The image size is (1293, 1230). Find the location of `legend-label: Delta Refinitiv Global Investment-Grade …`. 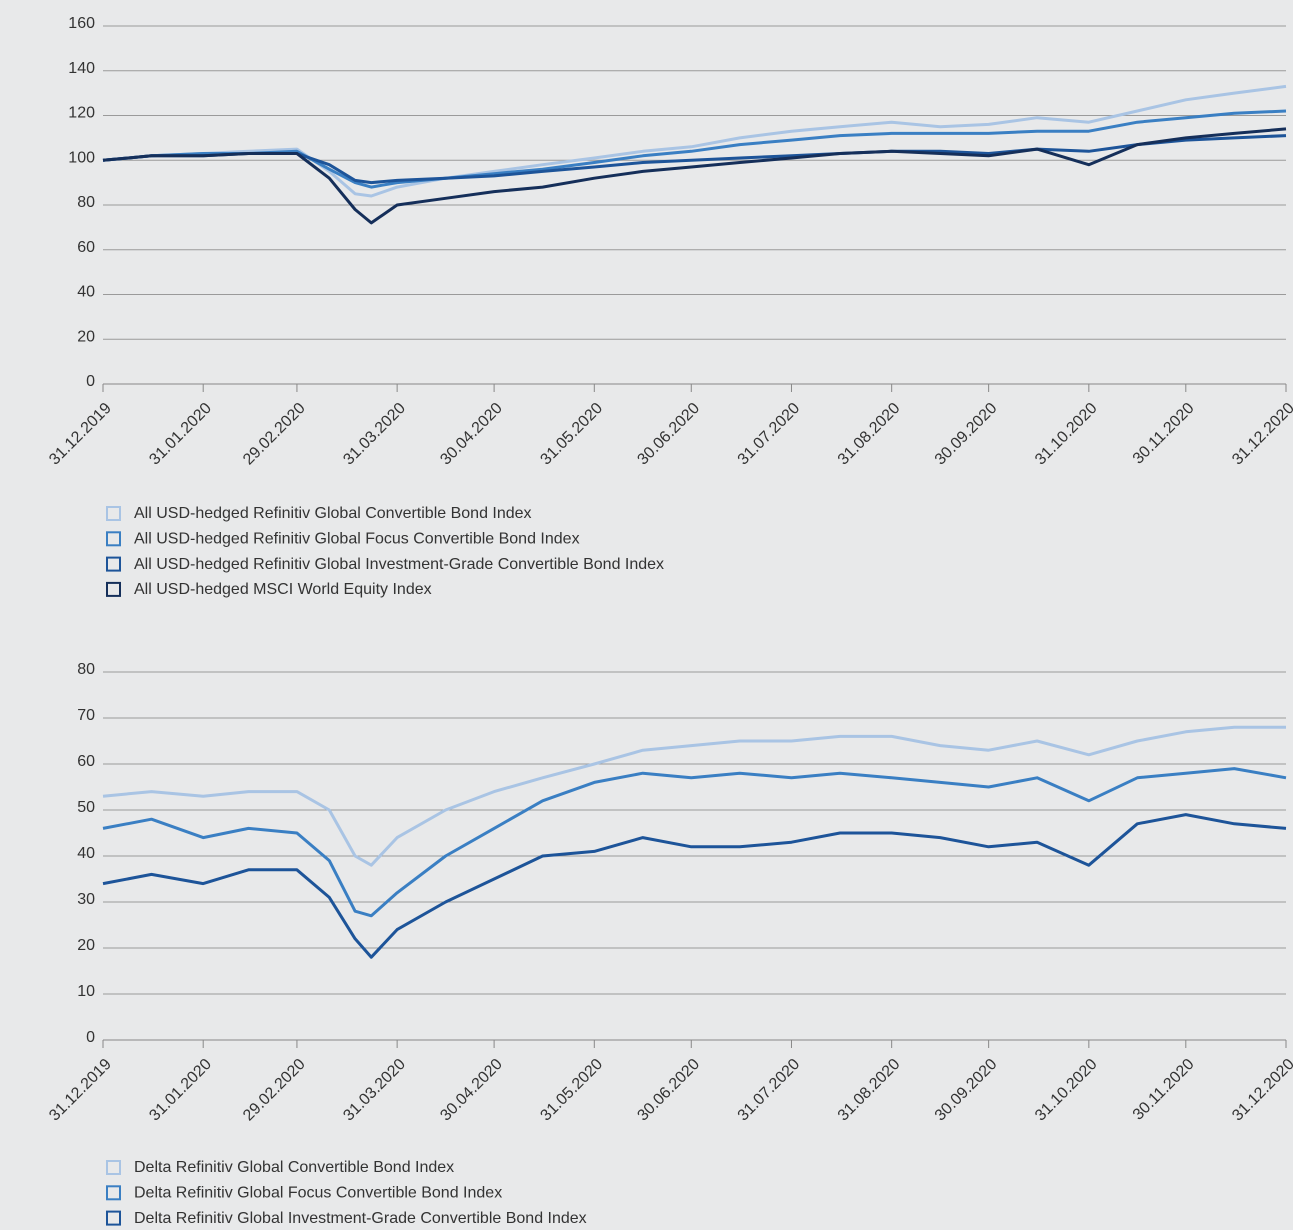

legend-label: Delta Refinitiv Global Investment-Grade … is located at coordinates (360, 1218).